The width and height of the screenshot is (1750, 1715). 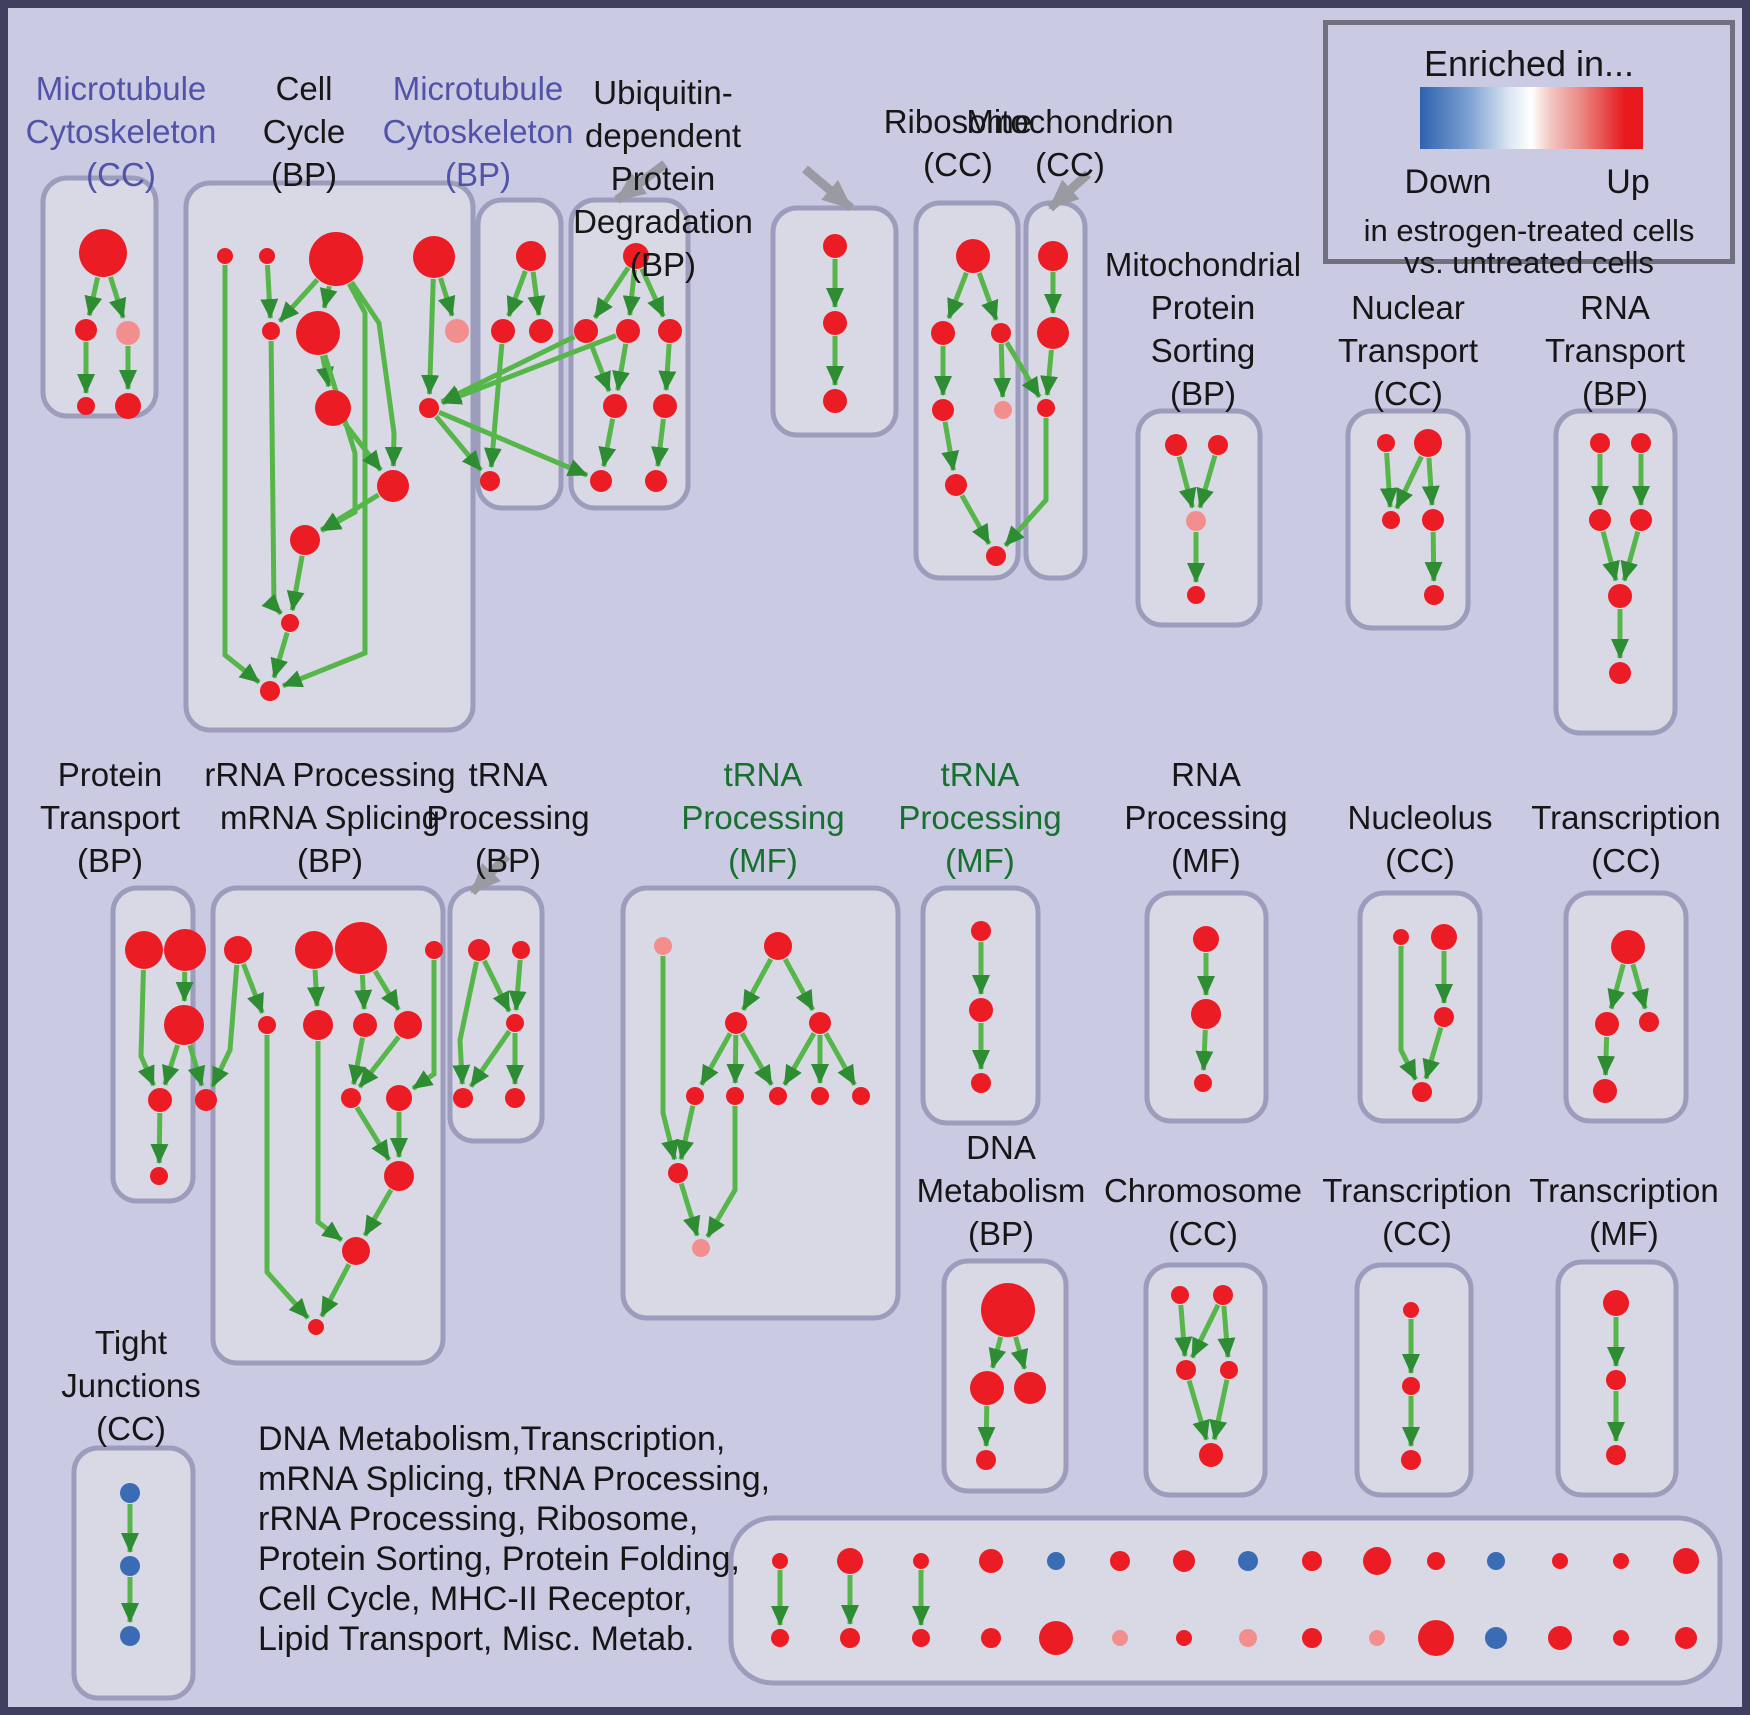 I want to click on go-term-node-bt5, so click(x=1056, y=1561).